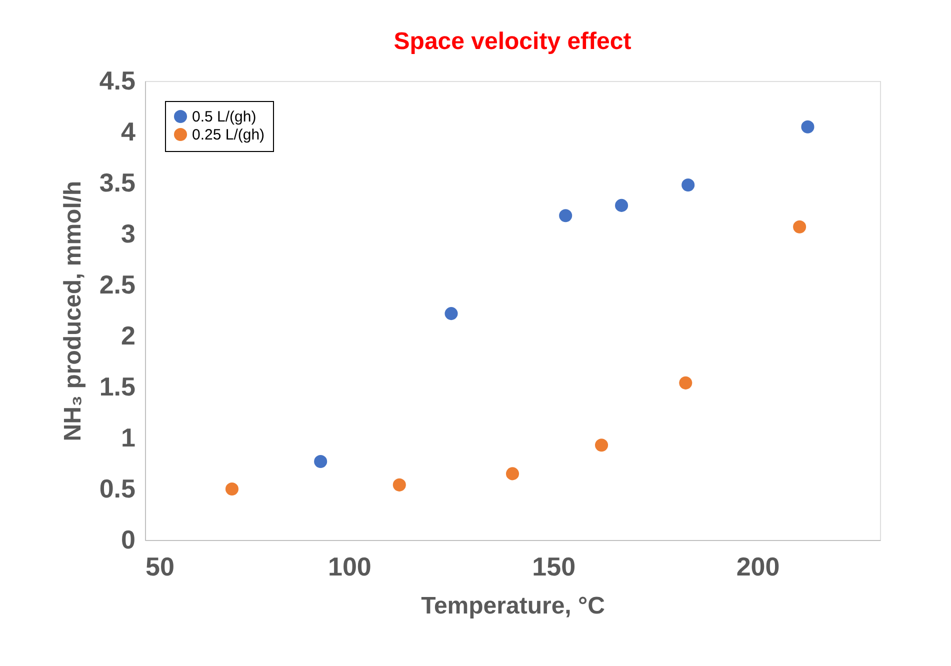 Image resolution: width=951 pixels, height=666 pixels. What do you see at coordinates (758, 567) in the screenshot?
I see `x-tick-label: 200` at bounding box center [758, 567].